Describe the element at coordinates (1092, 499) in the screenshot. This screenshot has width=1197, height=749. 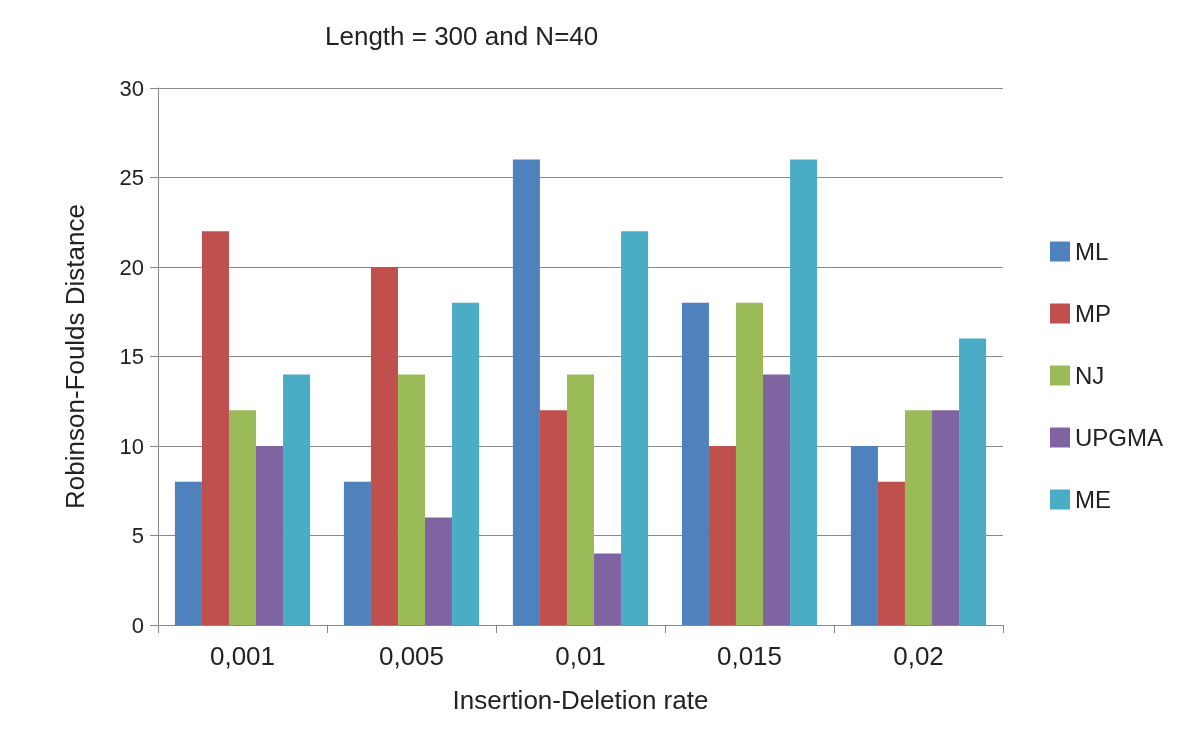
I see `legend-label: ME` at that location.